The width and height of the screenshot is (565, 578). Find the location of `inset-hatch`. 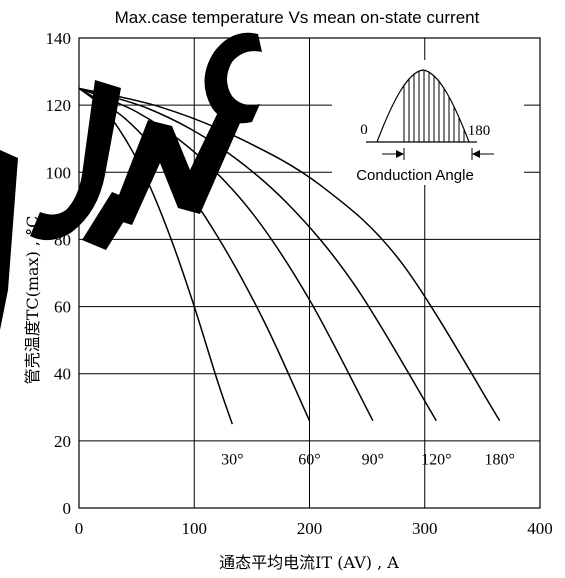

inset-hatch is located at coordinates (434, 106).